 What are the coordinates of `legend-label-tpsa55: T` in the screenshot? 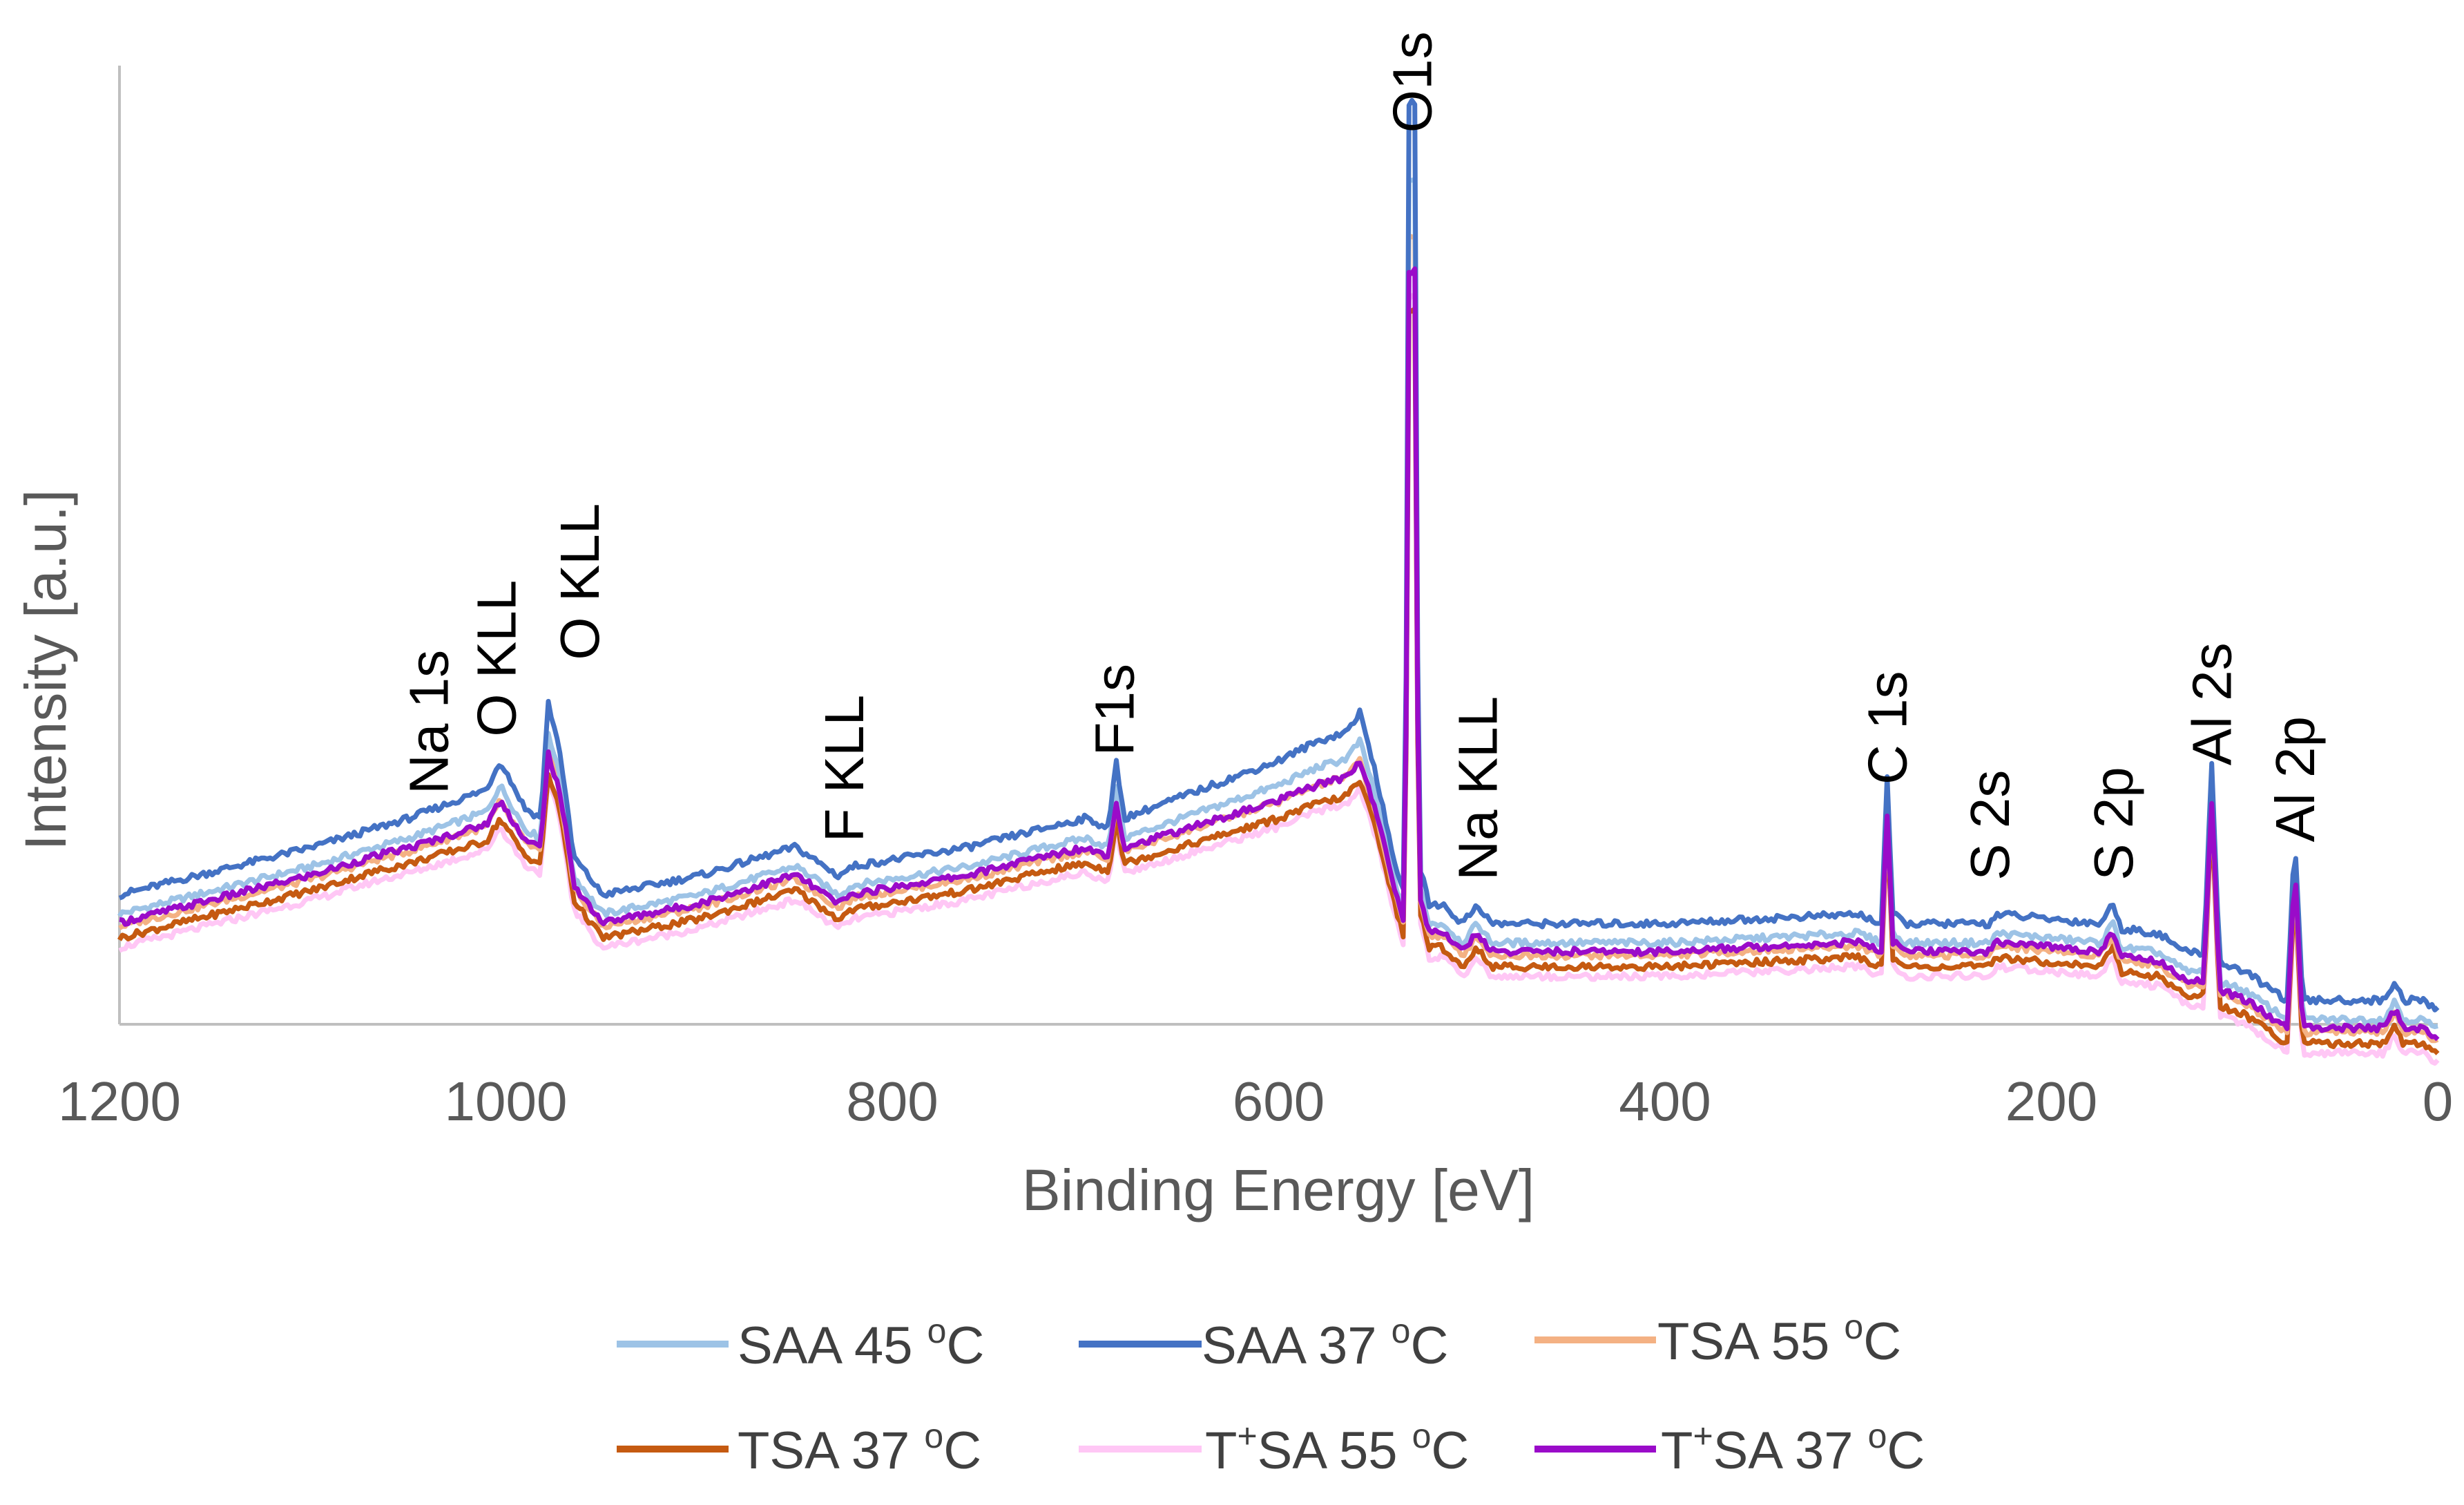 It's located at (1221, 1451).